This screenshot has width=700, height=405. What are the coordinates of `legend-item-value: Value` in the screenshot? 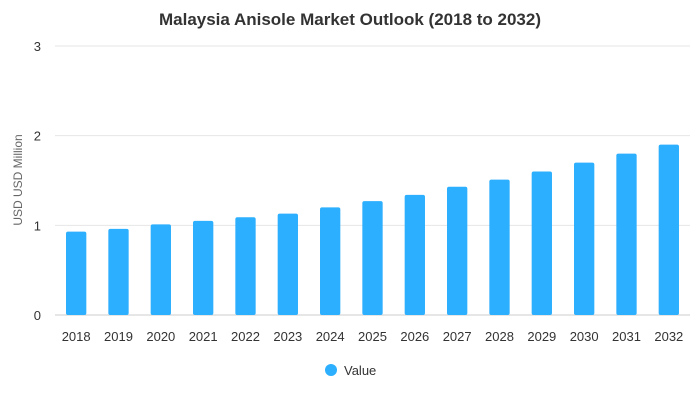 It's located at (360, 370).